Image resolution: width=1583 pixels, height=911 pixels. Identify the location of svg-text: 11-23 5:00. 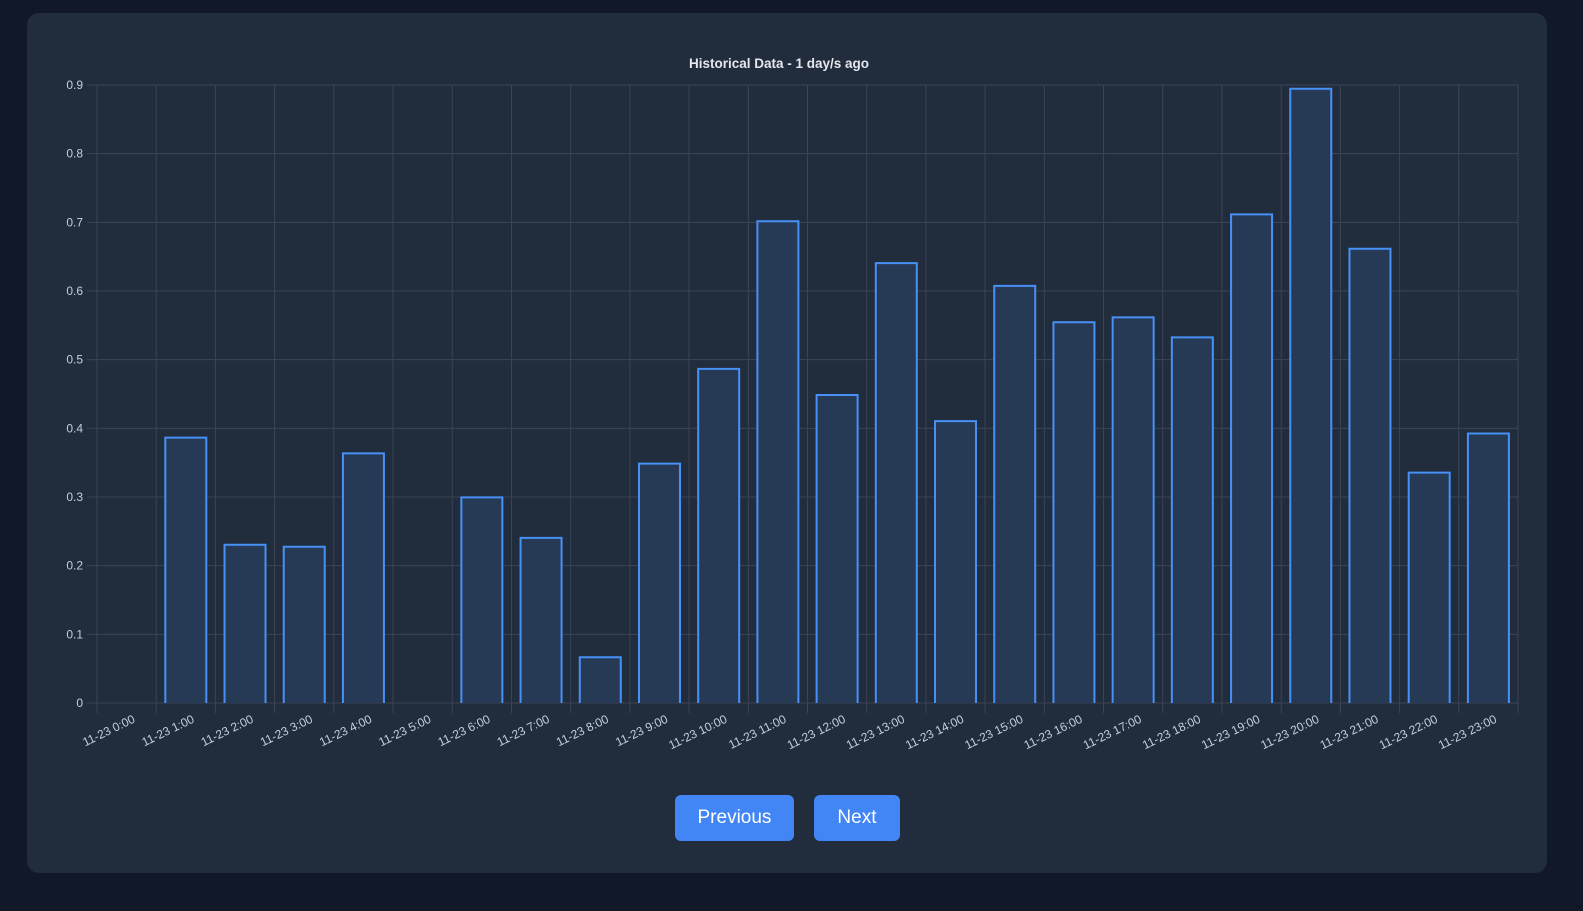
(404, 730).